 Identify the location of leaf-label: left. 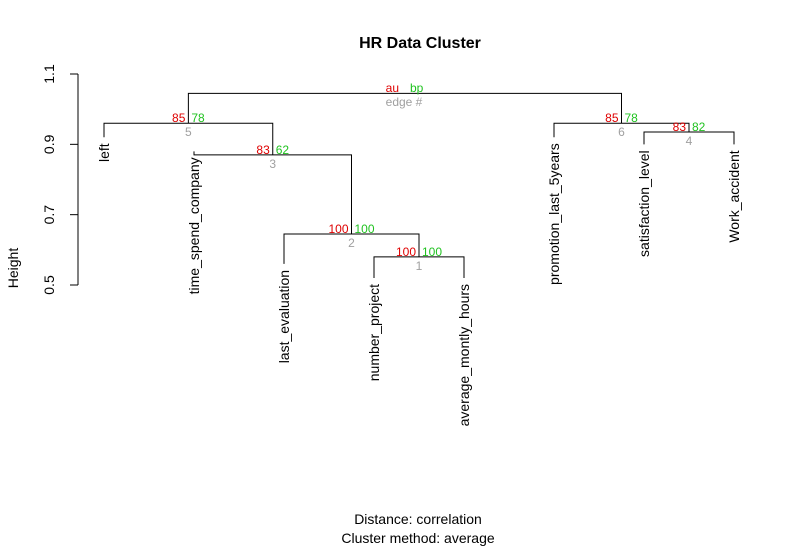
(104, 152).